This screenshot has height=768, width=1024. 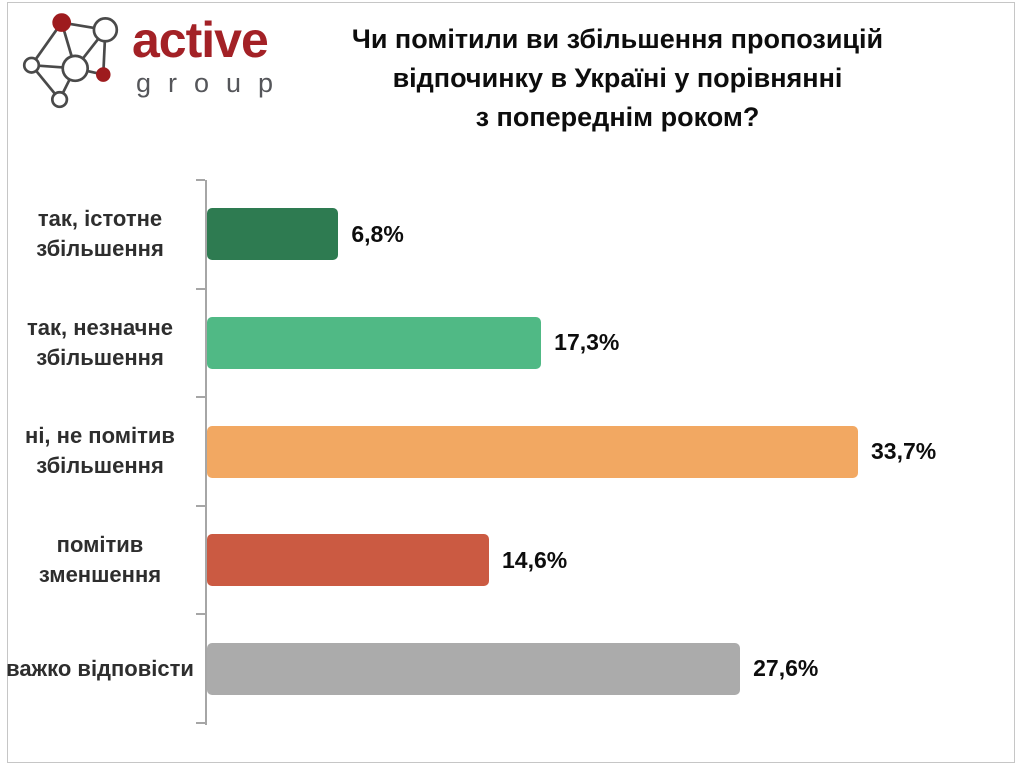 What do you see at coordinates (70, 61) in the screenshot?
I see `network-logo-icon` at bounding box center [70, 61].